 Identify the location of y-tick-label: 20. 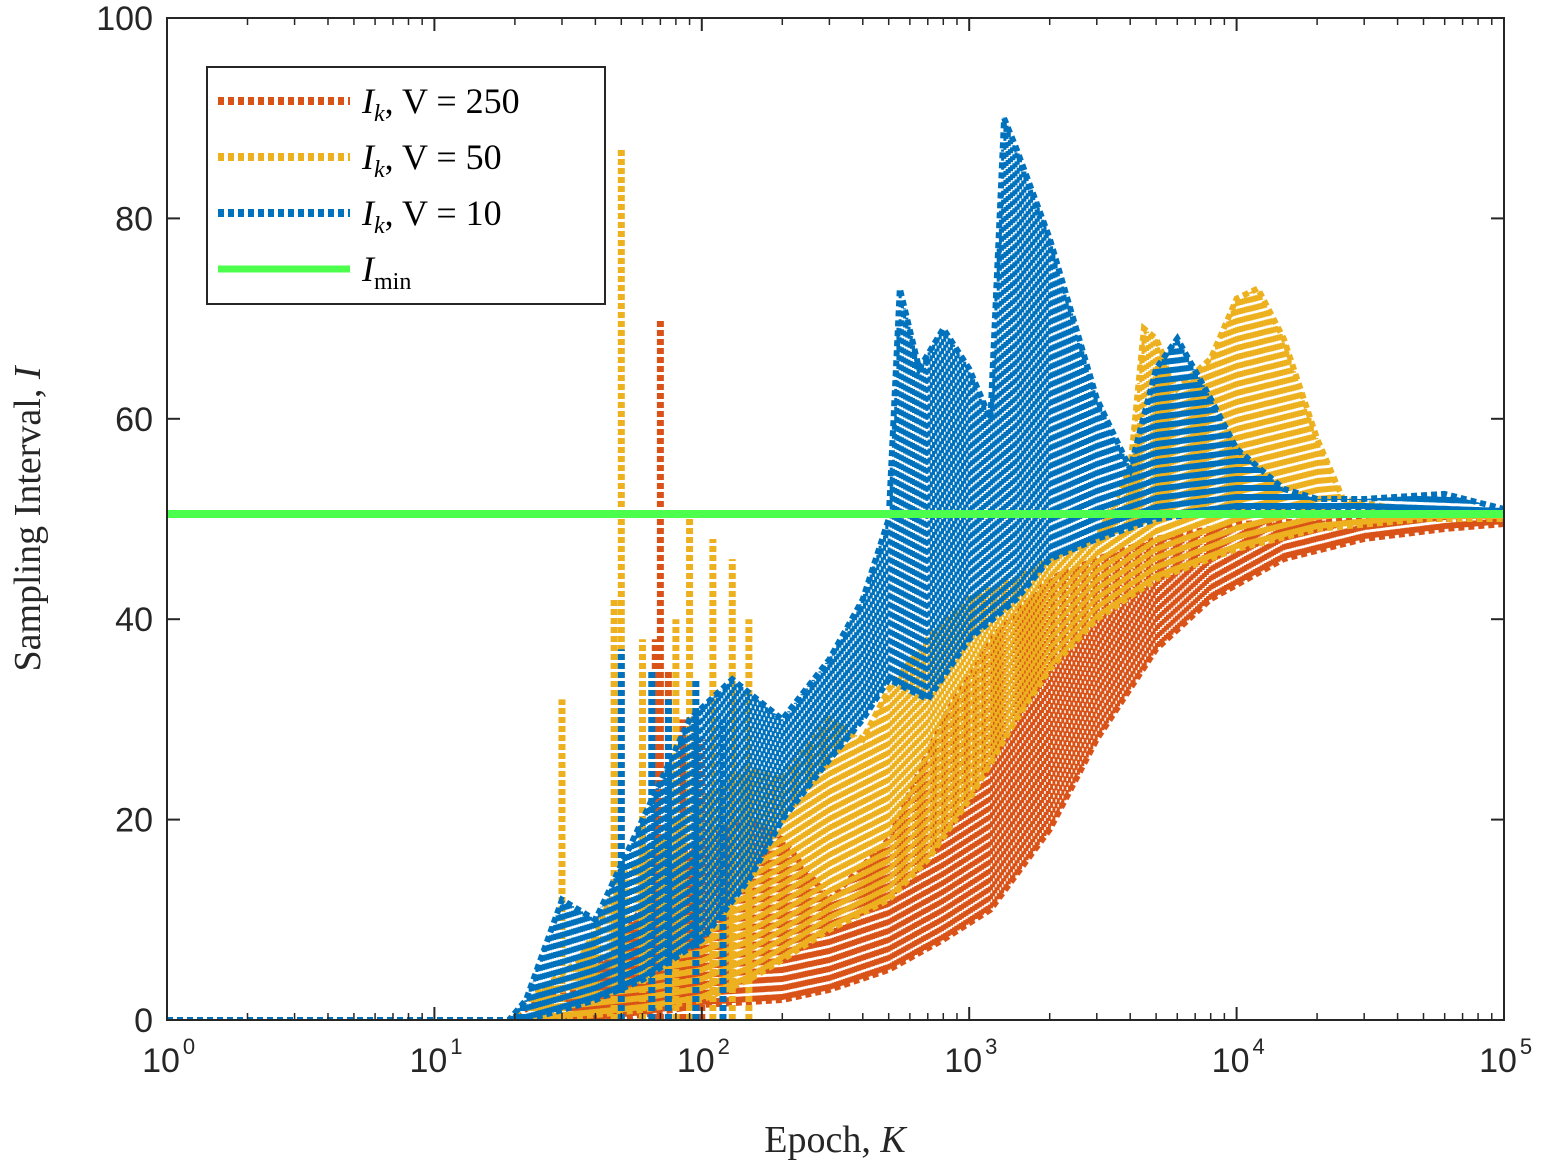
(134, 821).